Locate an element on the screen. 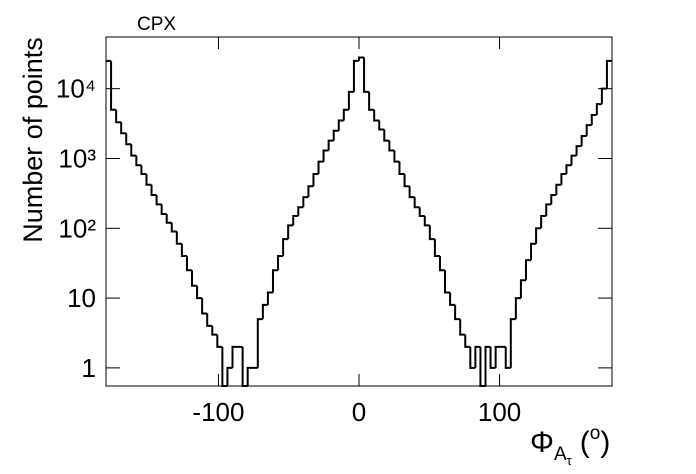 The height and width of the screenshot is (474, 696). x-label-sub: A is located at coordinates (560, 454).